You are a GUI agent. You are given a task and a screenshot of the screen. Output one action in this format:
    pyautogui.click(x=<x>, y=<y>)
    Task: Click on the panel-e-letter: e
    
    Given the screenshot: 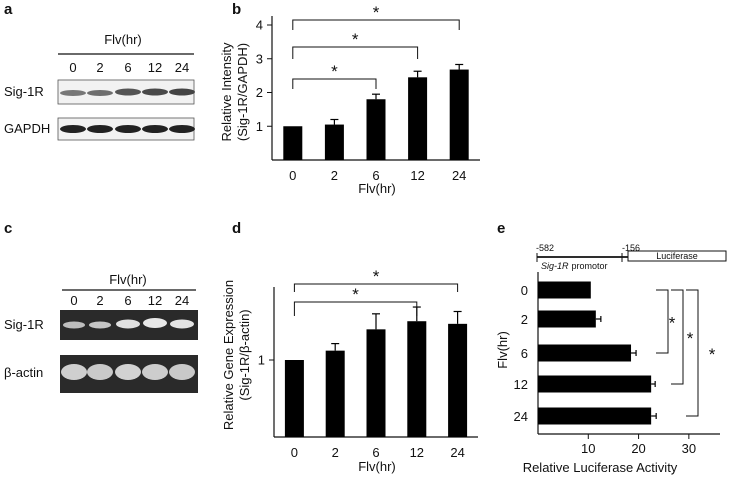 What is the action you would take?
    pyautogui.click(x=501, y=228)
    